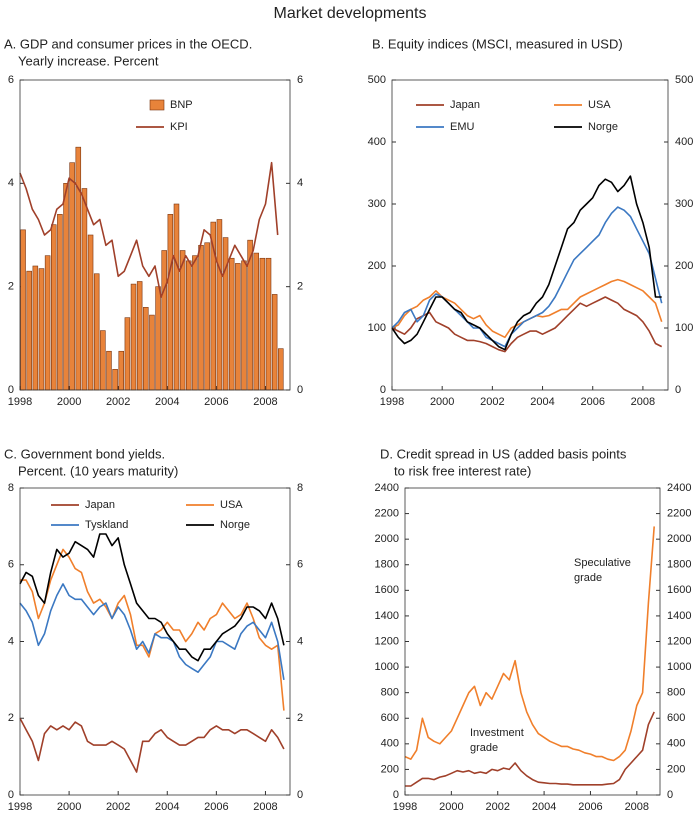 This screenshot has height=820, width=700. What do you see at coordinates (84, 453) in the screenshot?
I see `panel-title: C. Government bond yields.` at bounding box center [84, 453].